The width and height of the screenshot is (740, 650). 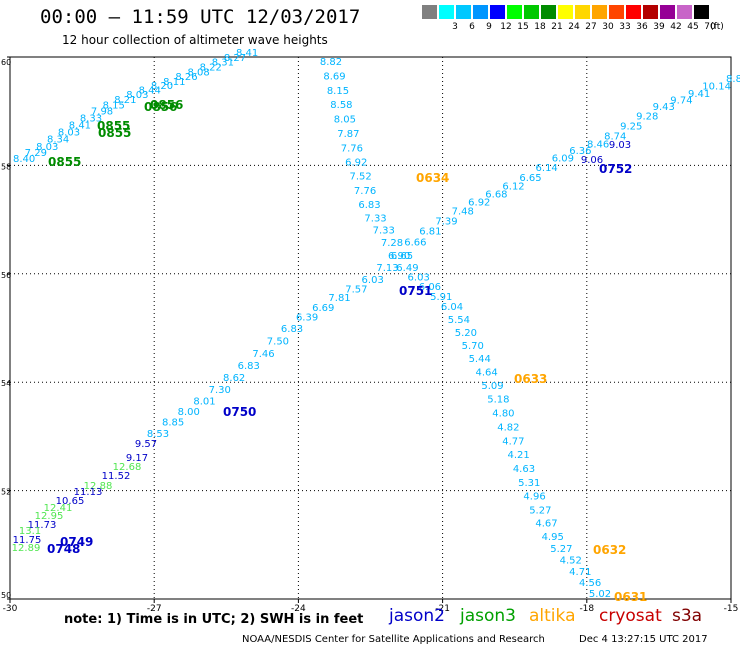 I want to click on wave-height-label: 6.90, so click(x=399, y=256).